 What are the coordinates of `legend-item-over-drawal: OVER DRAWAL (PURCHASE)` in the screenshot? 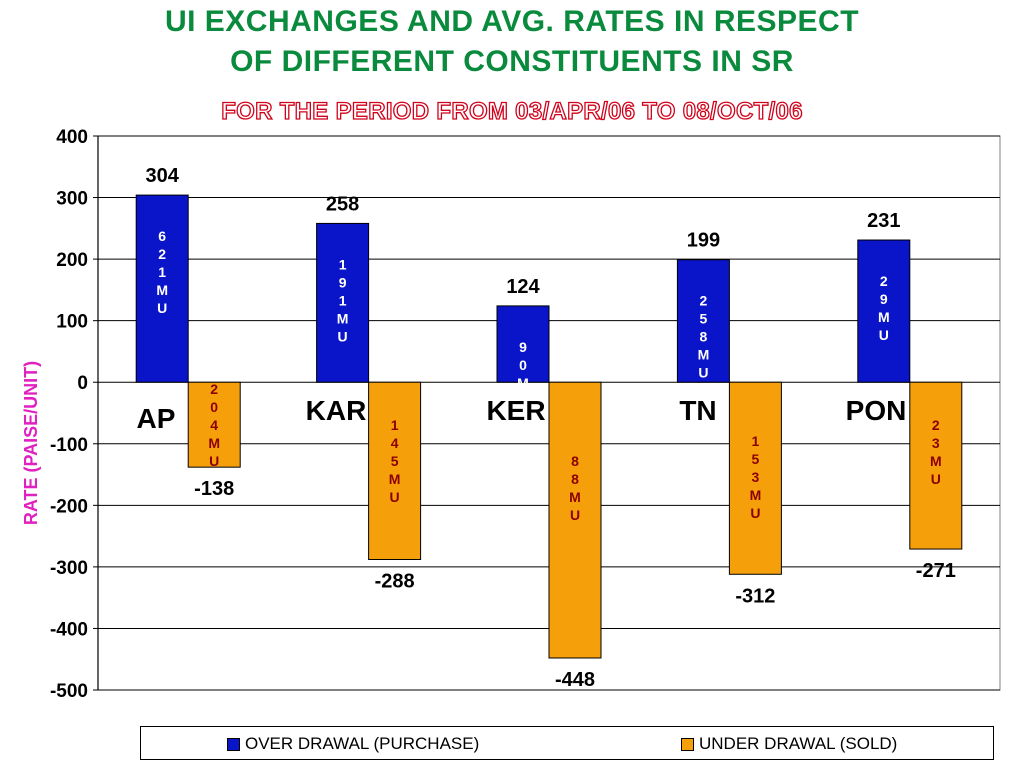 It's located at (353, 744).